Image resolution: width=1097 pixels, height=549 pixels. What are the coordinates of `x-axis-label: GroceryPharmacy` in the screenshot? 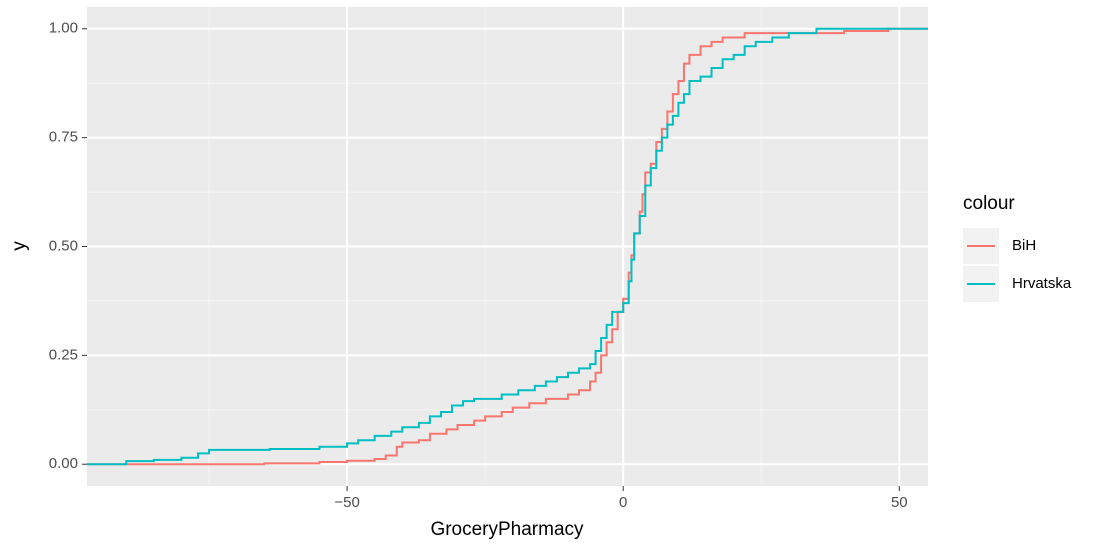 It's located at (507, 529).